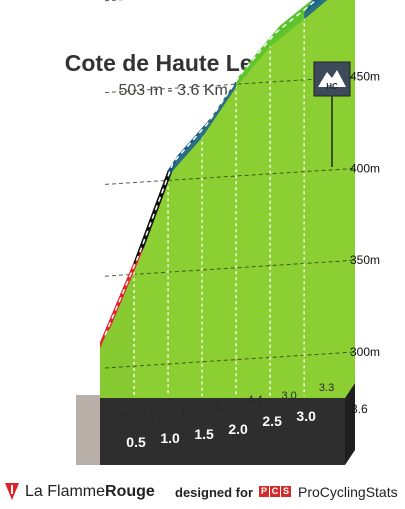 Image resolution: width=405 pixels, height=509 pixels. Describe the element at coordinates (332, 86) in the screenshot. I see `hc-badge-label: HC` at that location.